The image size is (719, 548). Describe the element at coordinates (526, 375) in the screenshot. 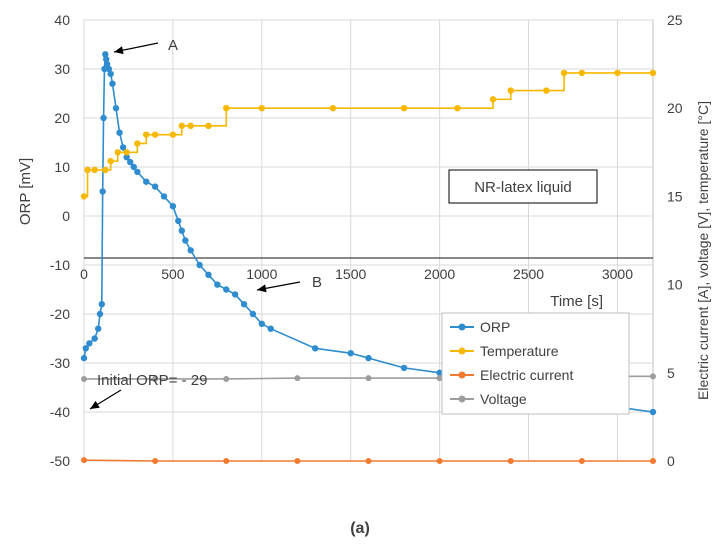

I see `legend-label-electric-current: Electric current` at that location.